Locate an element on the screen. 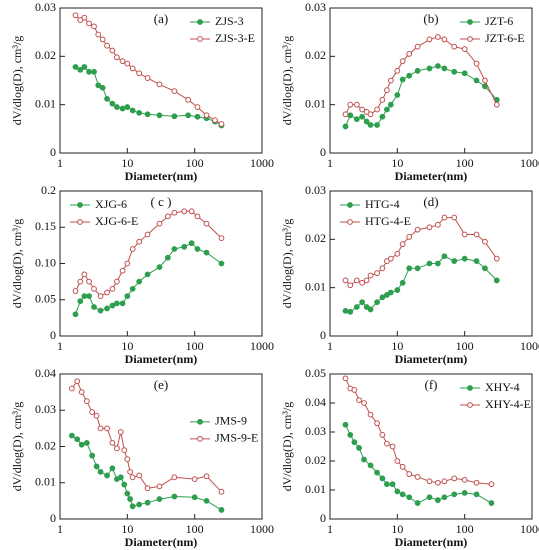 The height and width of the screenshot is (550, 539). x-tick-label: 100 is located at coordinates (465, 529).